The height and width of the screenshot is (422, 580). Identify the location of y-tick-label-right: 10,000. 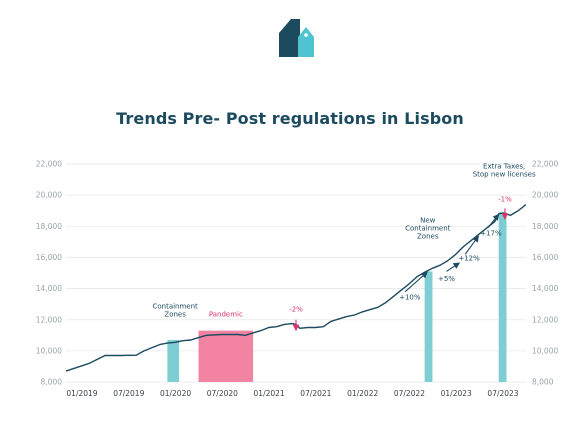
(545, 350).